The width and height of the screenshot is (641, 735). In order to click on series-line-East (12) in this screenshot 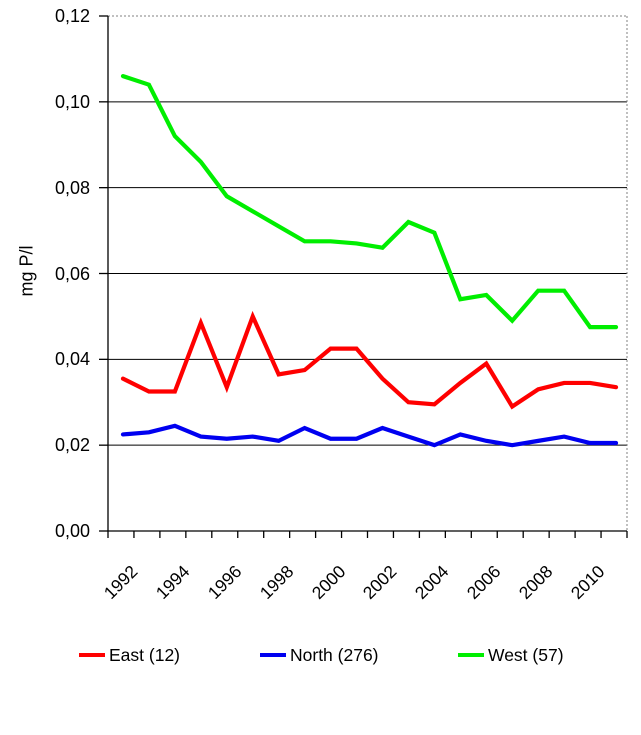, I will do `click(369, 360)`.